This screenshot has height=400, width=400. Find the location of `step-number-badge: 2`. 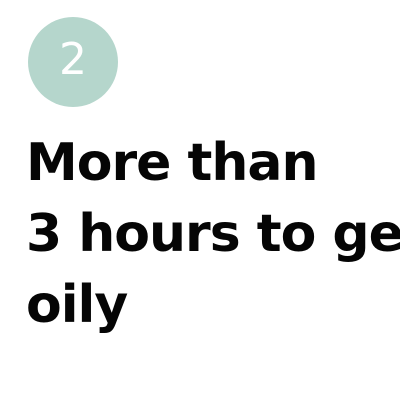

step-number-badge: 2 is located at coordinates (73, 62).